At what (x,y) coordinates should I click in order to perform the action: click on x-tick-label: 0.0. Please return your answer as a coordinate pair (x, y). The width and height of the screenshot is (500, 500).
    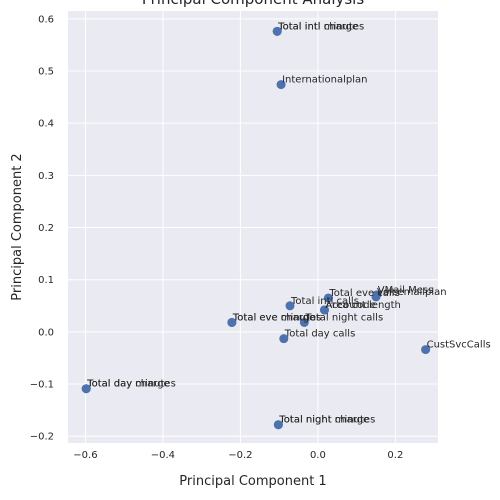
    Looking at the image, I should click on (318, 455).